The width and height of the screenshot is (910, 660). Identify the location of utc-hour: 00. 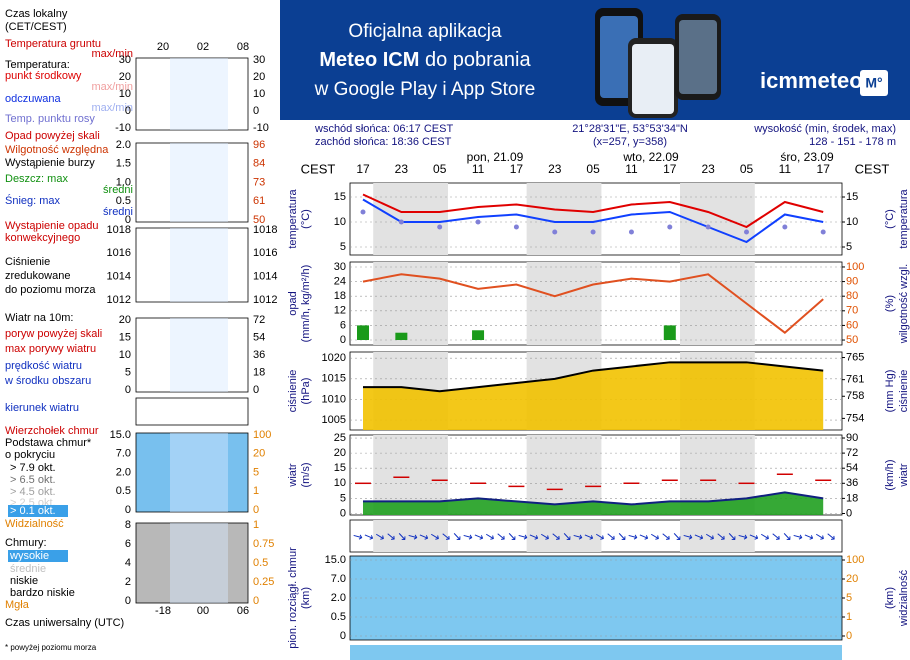
(203, 611).